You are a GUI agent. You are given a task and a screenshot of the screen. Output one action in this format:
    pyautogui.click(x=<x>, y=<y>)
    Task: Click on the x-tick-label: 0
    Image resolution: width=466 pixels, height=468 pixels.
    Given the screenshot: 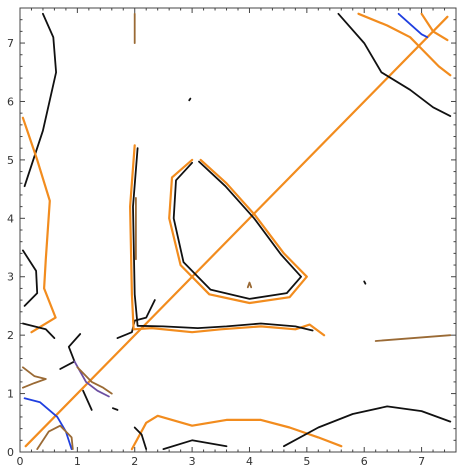 What is the action you would take?
    pyautogui.click(x=20, y=461)
    